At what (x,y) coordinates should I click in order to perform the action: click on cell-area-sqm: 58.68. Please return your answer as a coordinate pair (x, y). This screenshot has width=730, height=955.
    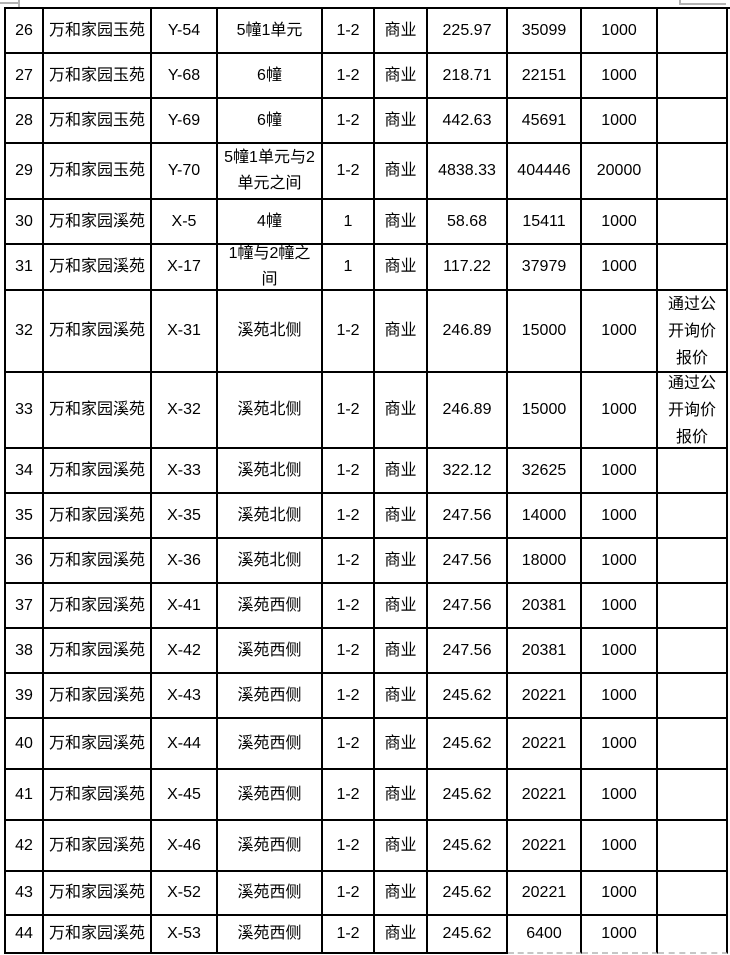
    Looking at the image, I should click on (468, 222).